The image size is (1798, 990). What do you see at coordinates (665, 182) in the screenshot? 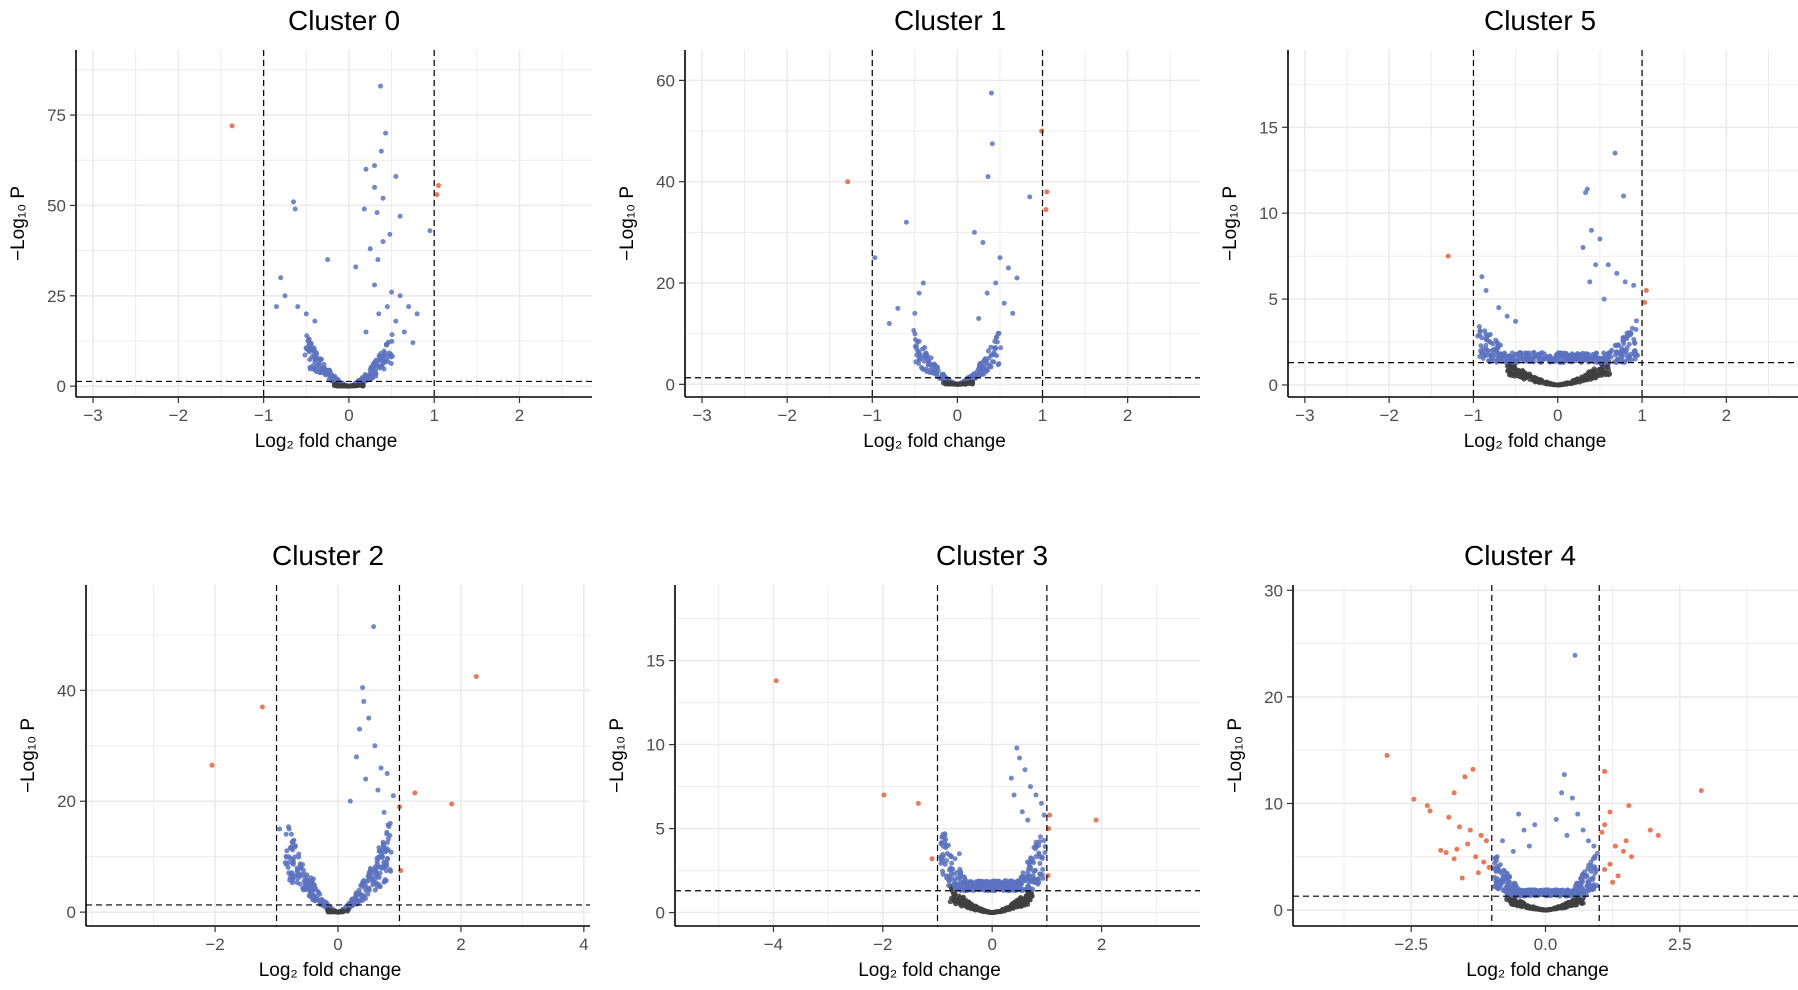
I see `y-tick-label: 40` at bounding box center [665, 182].